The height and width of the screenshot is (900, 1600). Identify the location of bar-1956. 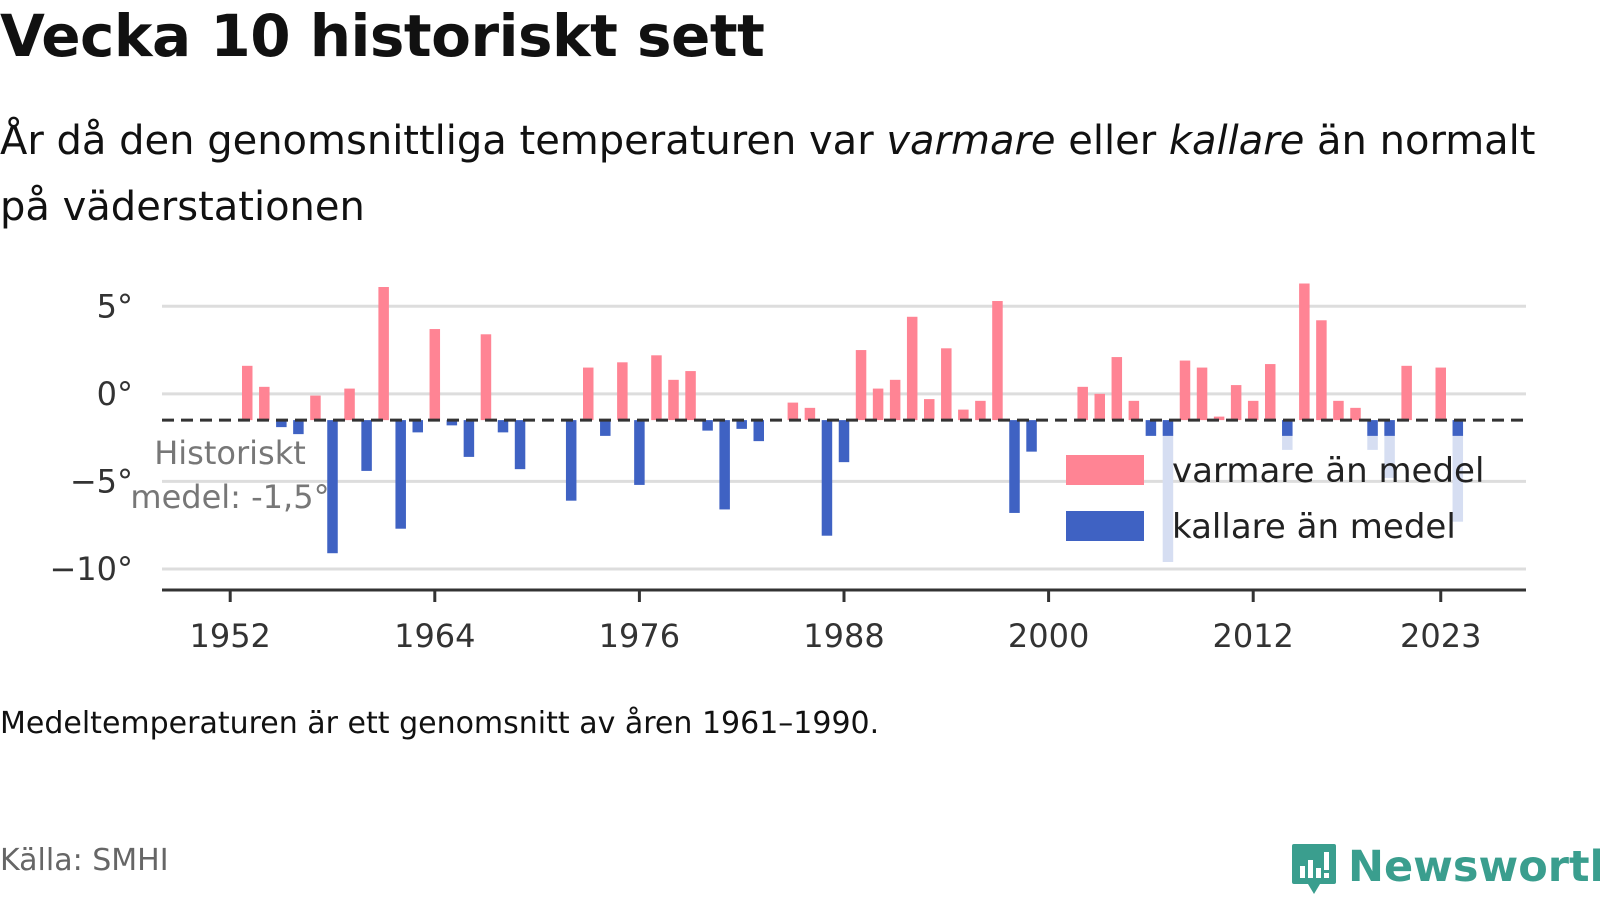
(298, 427).